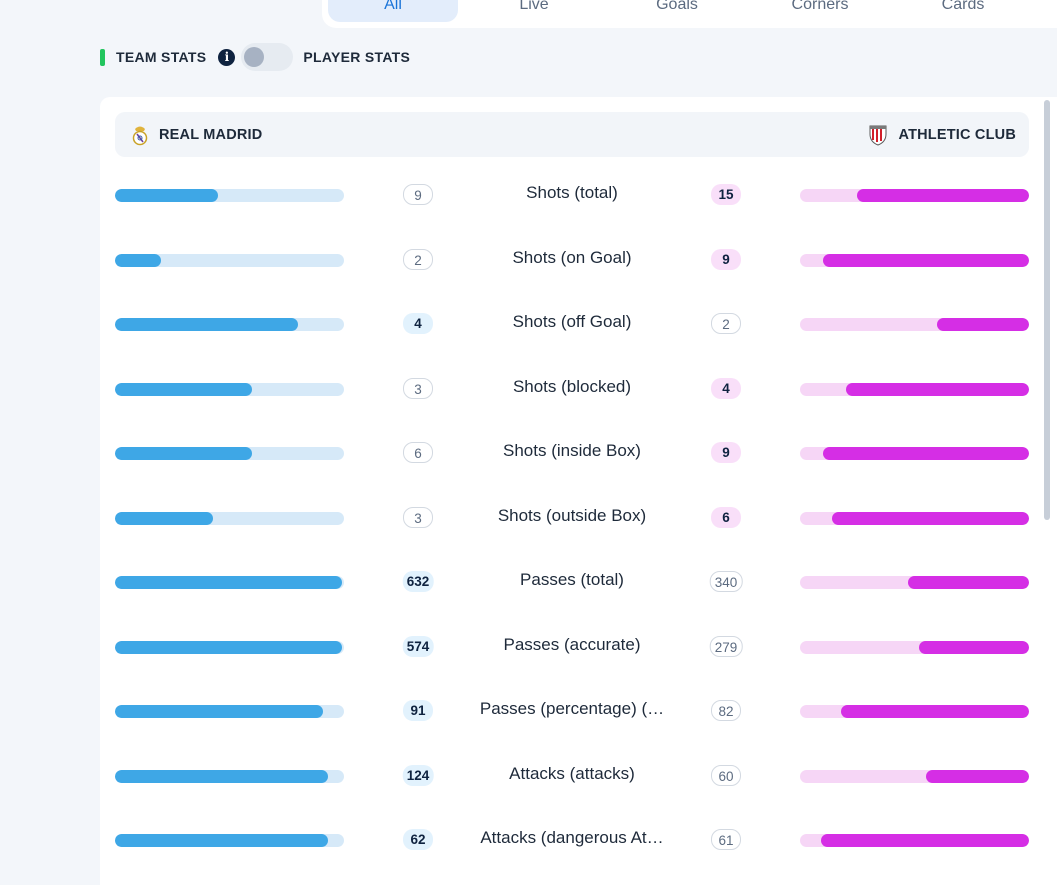 Image resolution: width=1057 pixels, height=885 pixels. I want to click on stats-mode-switch, so click(267, 57).